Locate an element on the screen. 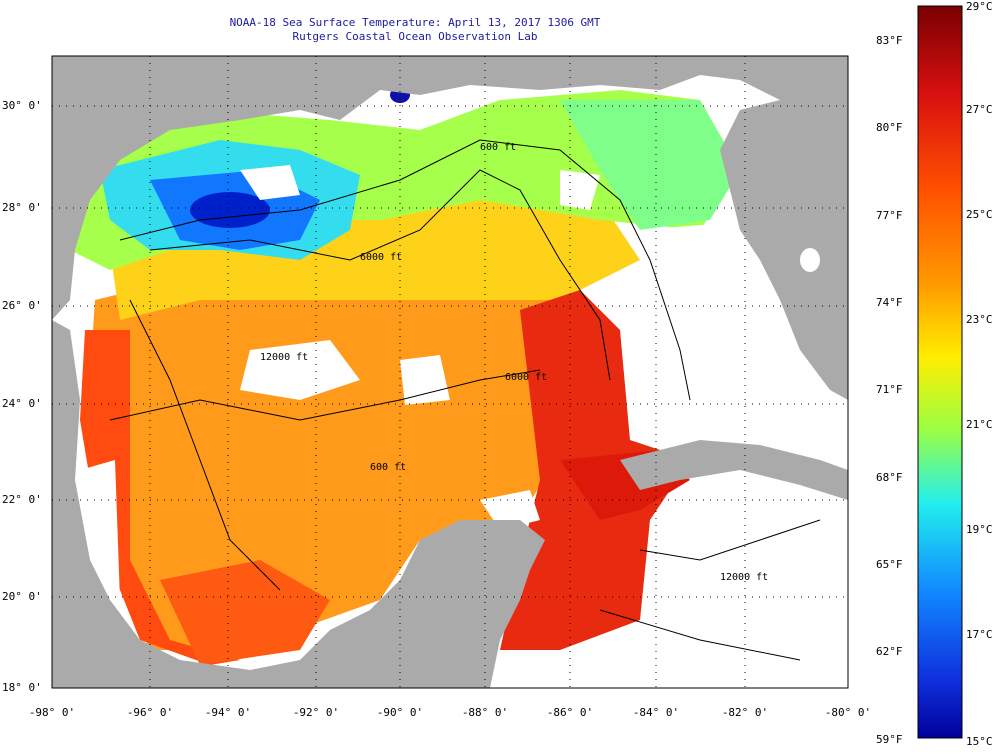  lon-label: -96° 0' is located at coordinates (150, 712).